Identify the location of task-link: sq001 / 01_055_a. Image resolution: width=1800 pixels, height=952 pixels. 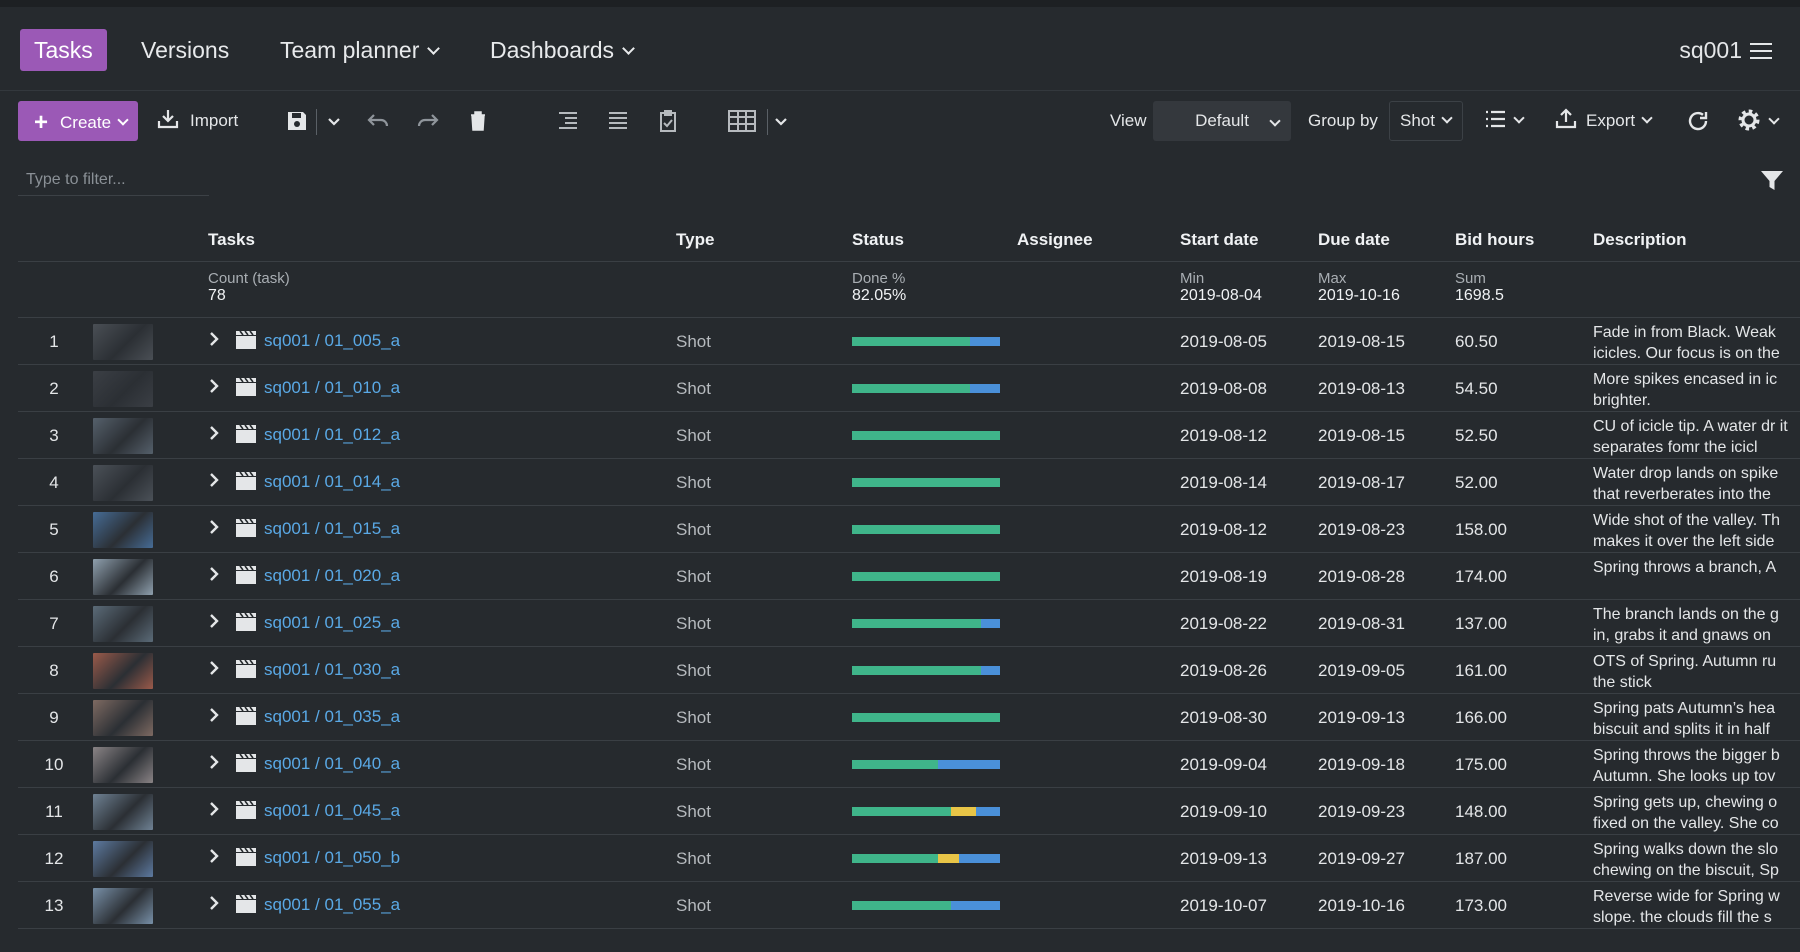
(332, 904).